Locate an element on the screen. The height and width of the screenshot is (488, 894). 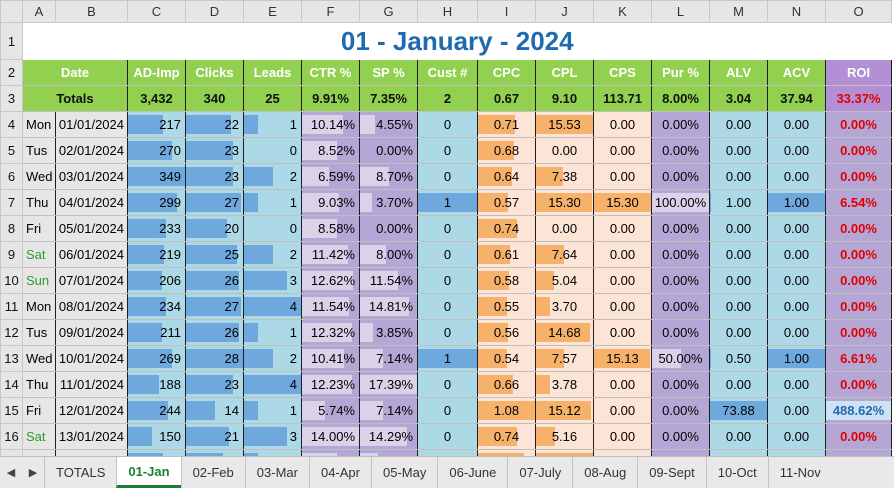
sp-cell: 8.00% is located at coordinates (389, 255).